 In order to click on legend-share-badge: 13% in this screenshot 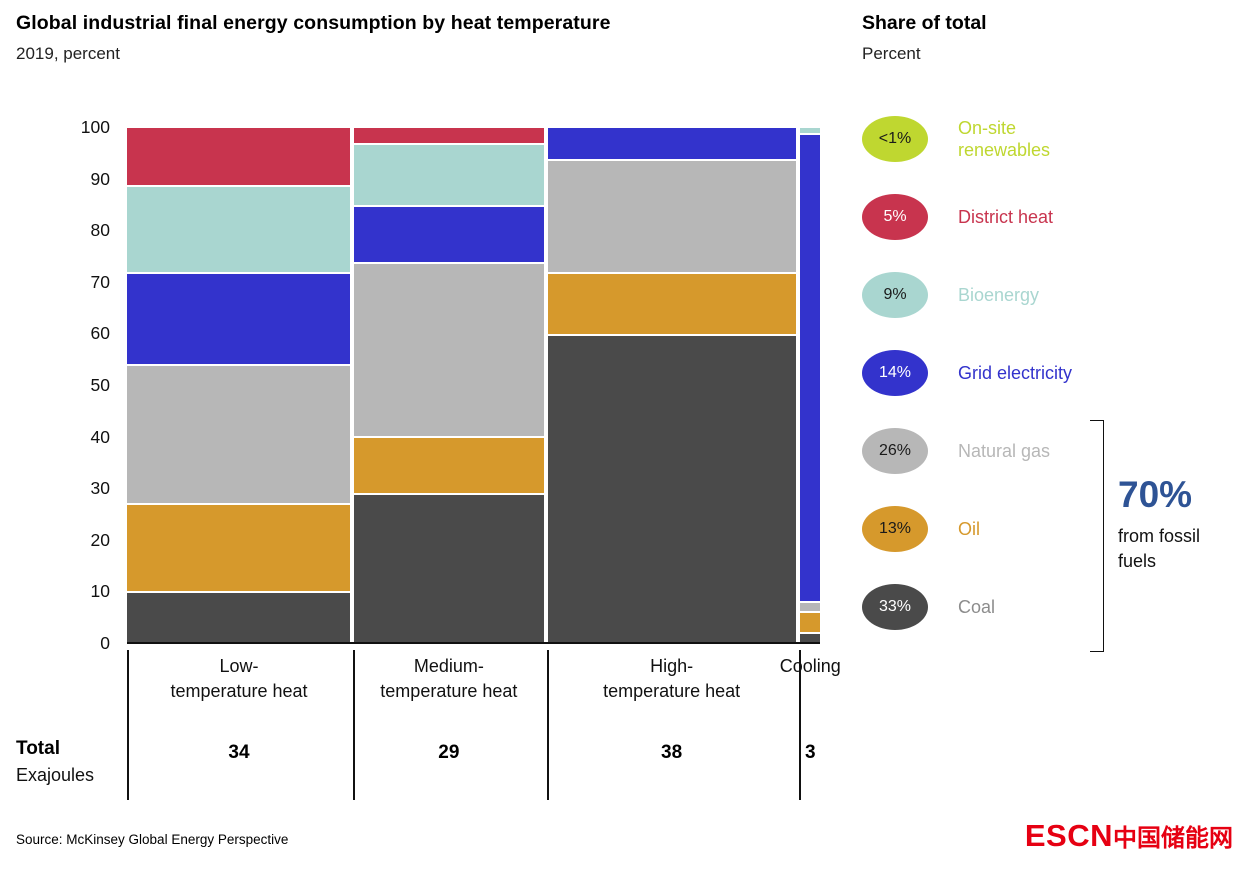, I will do `click(895, 529)`.